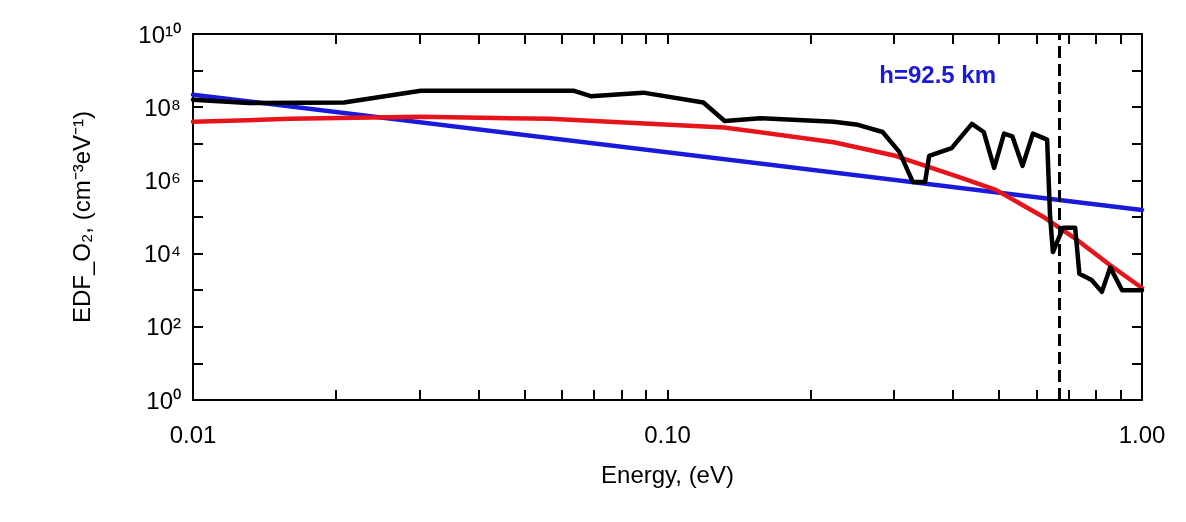  Describe the element at coordinates (162, 180) in the screenshot. I see `y-tick-label: 10⁶` at that location.